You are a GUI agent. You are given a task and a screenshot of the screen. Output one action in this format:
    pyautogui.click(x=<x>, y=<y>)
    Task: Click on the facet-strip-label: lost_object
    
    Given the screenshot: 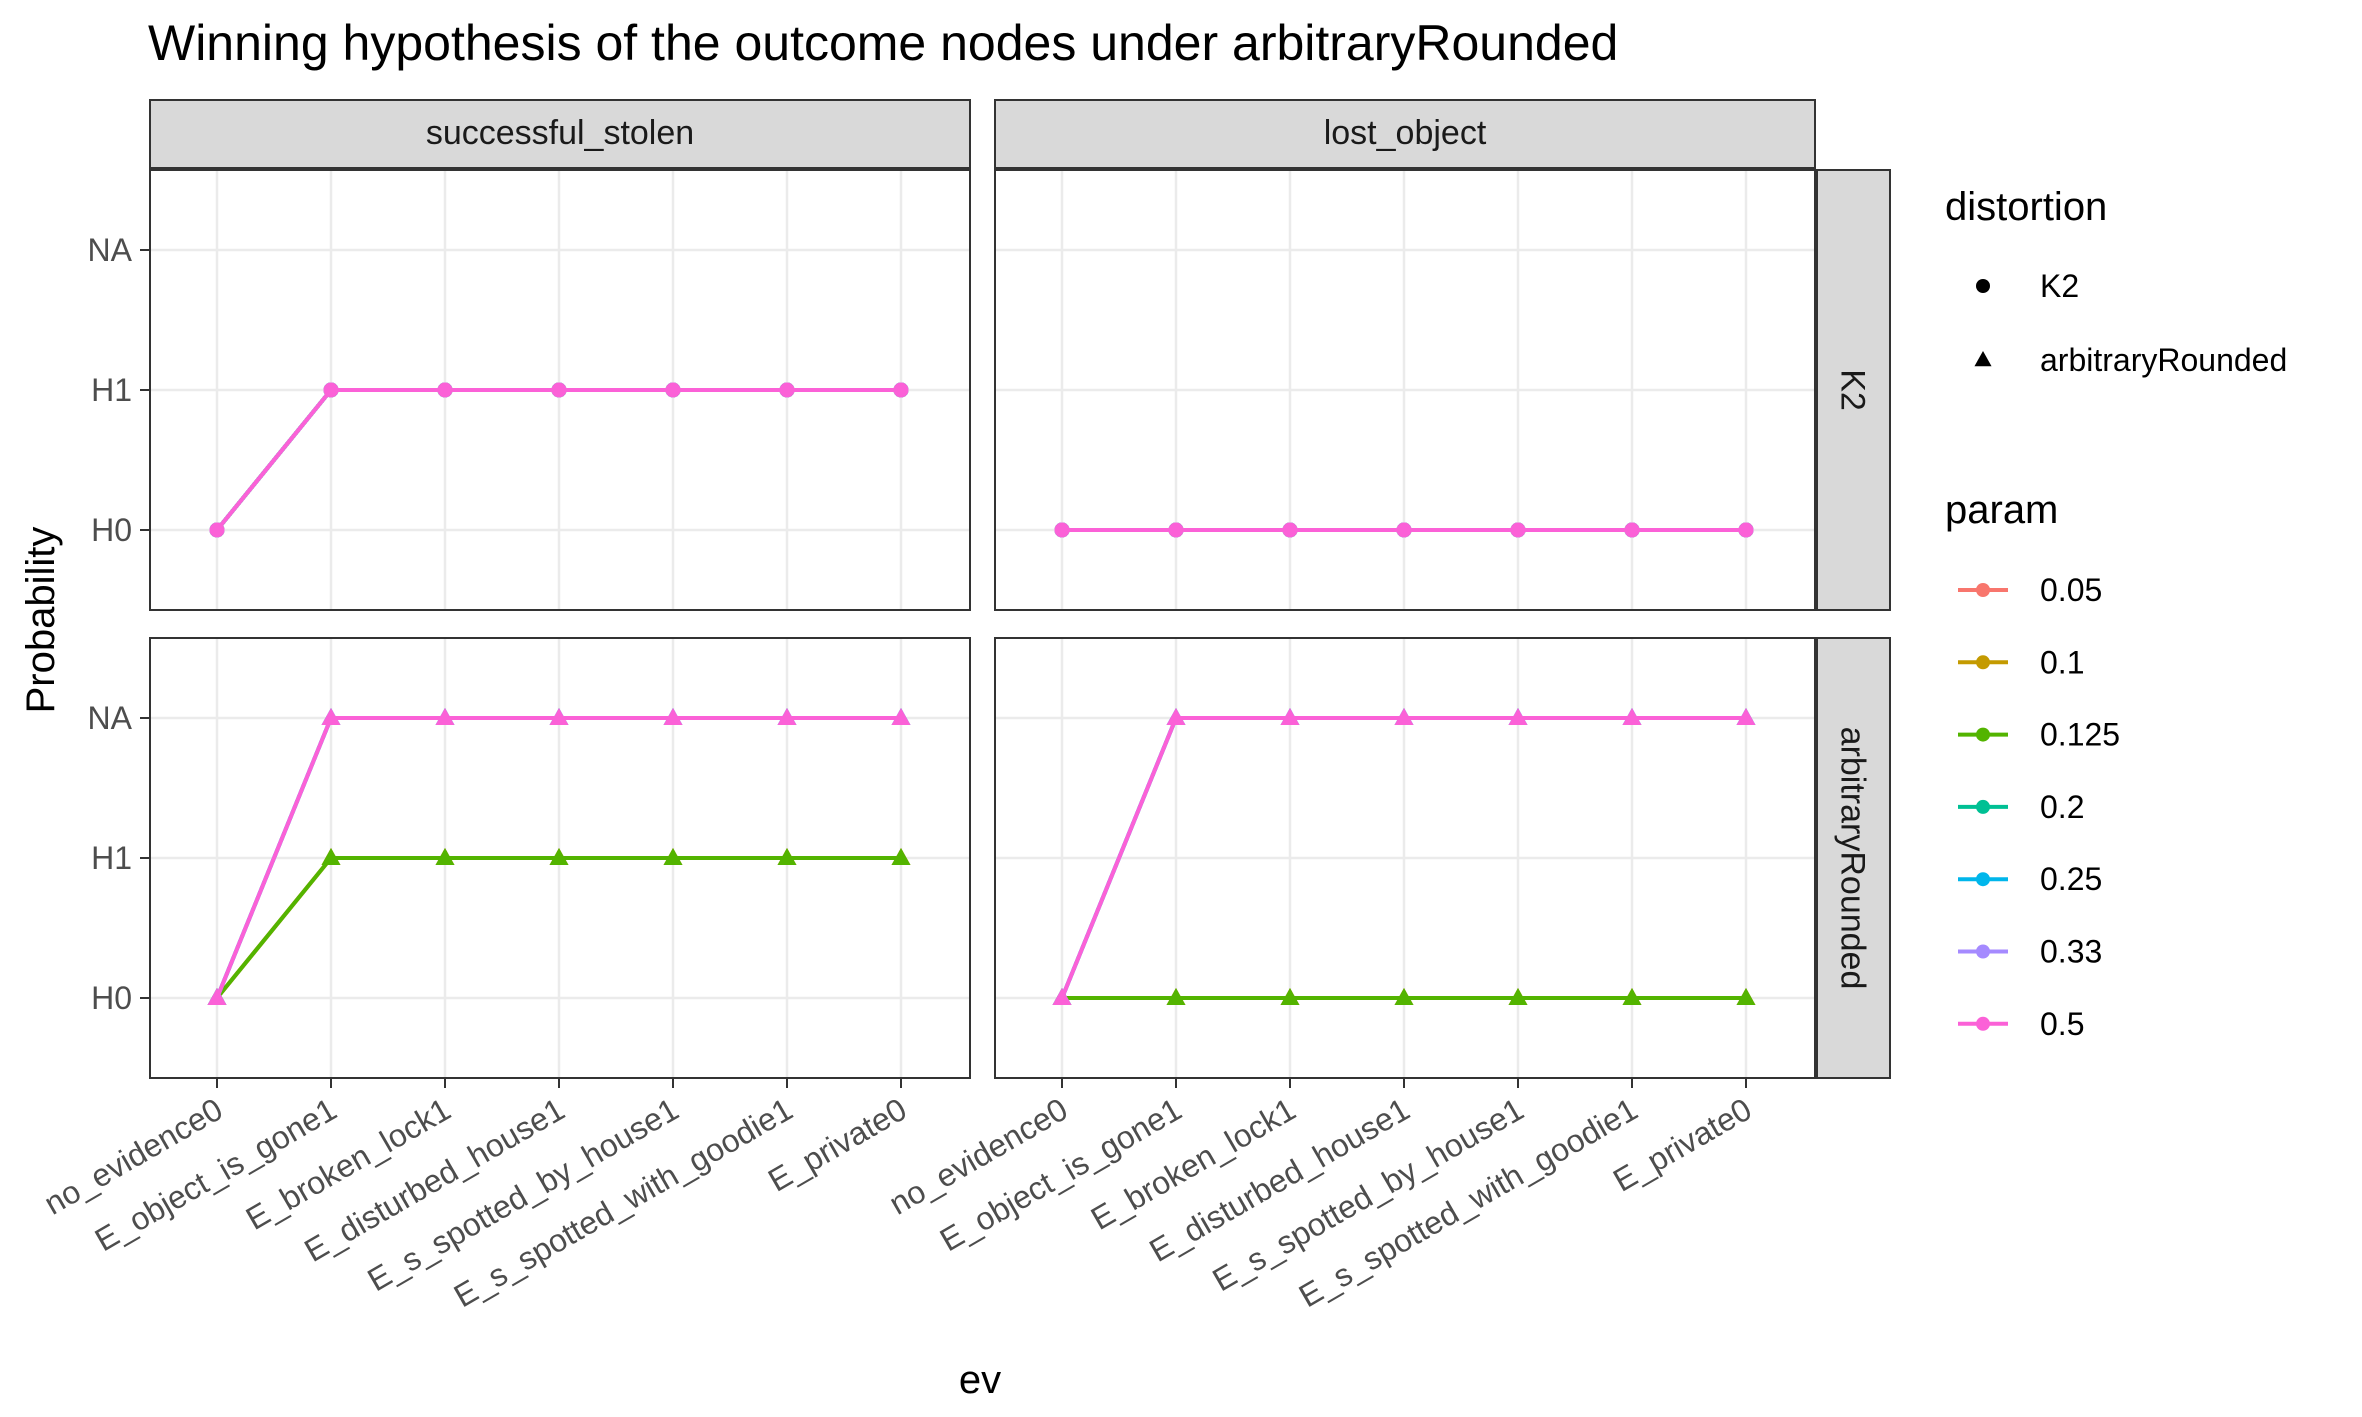 What is the action you would take?
    pyautogui.click(x=1405, y=133)
    